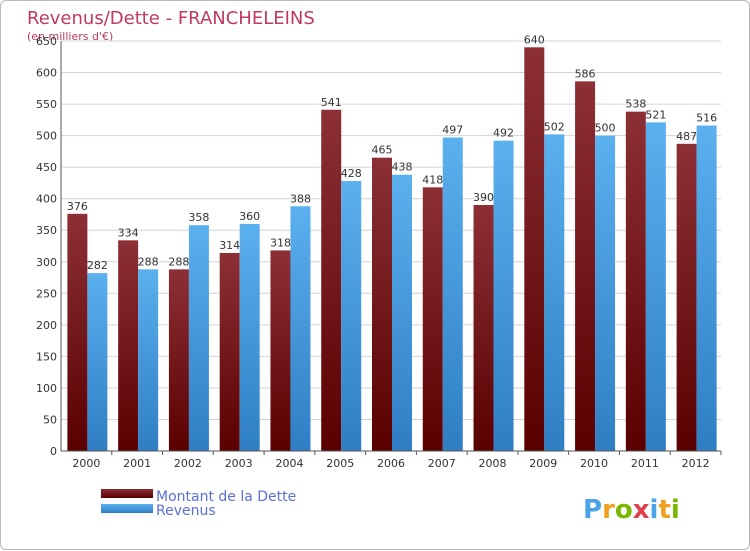 The width and height of the screenshot is (750, 551). I want to click on data-label: 492, so click(503, 133).